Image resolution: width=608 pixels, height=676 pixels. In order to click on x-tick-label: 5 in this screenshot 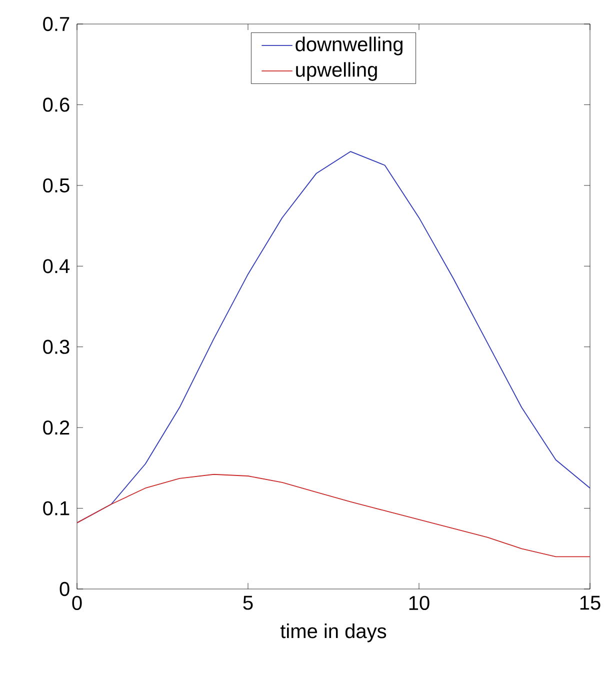, I will do `click(248, 603)`.